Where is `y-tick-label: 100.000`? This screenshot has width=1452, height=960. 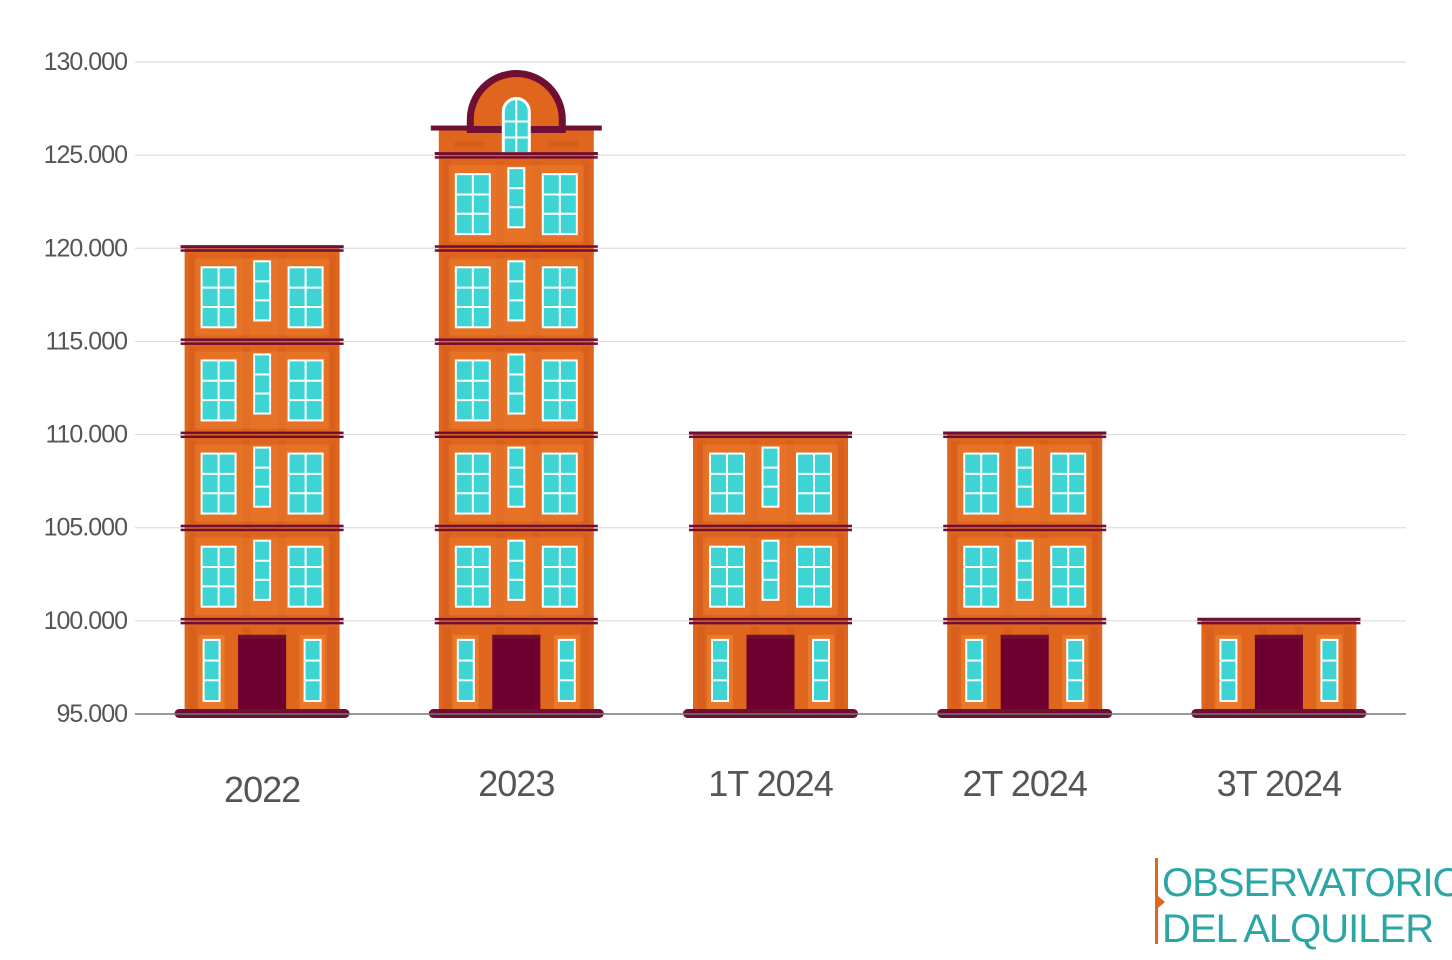 y-tick-label: 100.000 is located at coordinates (85, 621).